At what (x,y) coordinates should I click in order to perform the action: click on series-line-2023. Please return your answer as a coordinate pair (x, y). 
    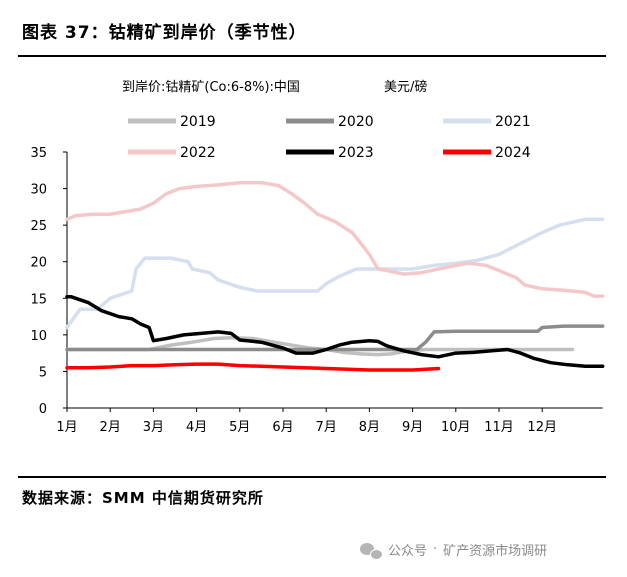
    Looking at the image, I should click on (335, 332).